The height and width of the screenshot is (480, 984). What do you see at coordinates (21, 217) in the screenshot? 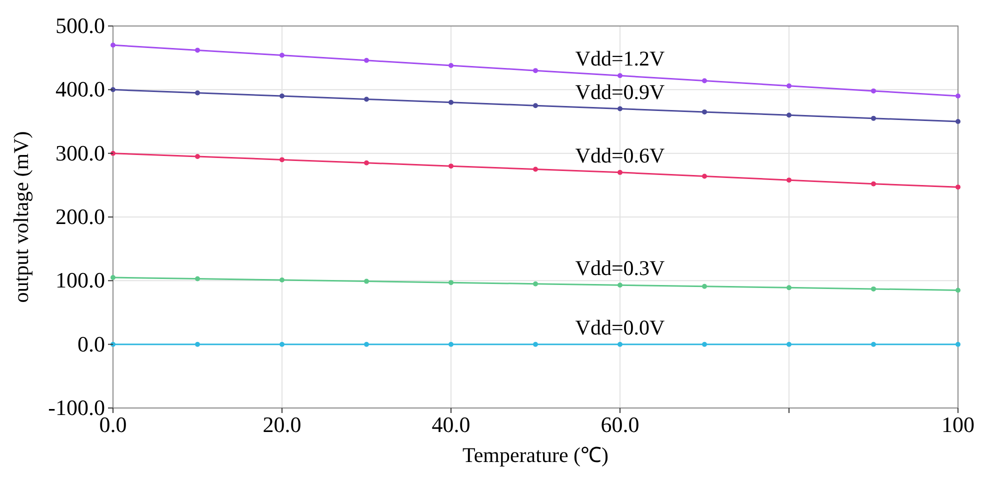
I see `y-axis-title: output voltage (mV)` at bounding box center [21, 217].